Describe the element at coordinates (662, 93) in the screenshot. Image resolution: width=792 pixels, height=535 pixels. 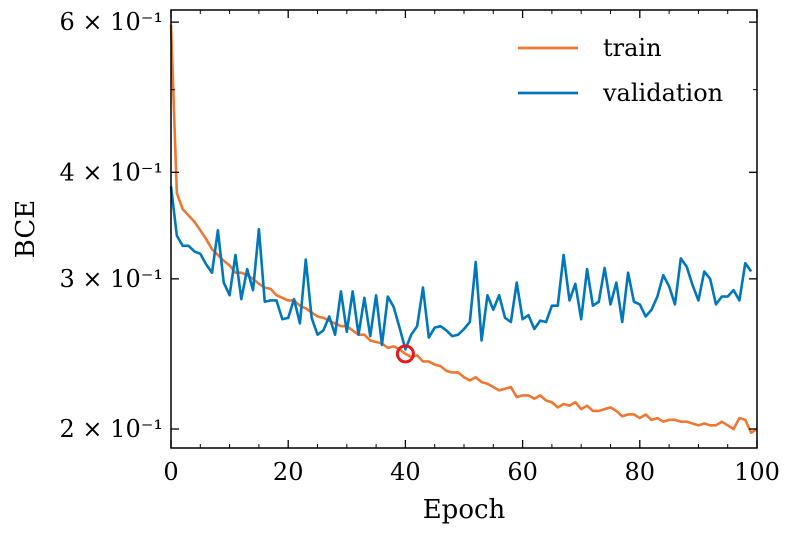
I see `legend-label-validation: validation` at that location.